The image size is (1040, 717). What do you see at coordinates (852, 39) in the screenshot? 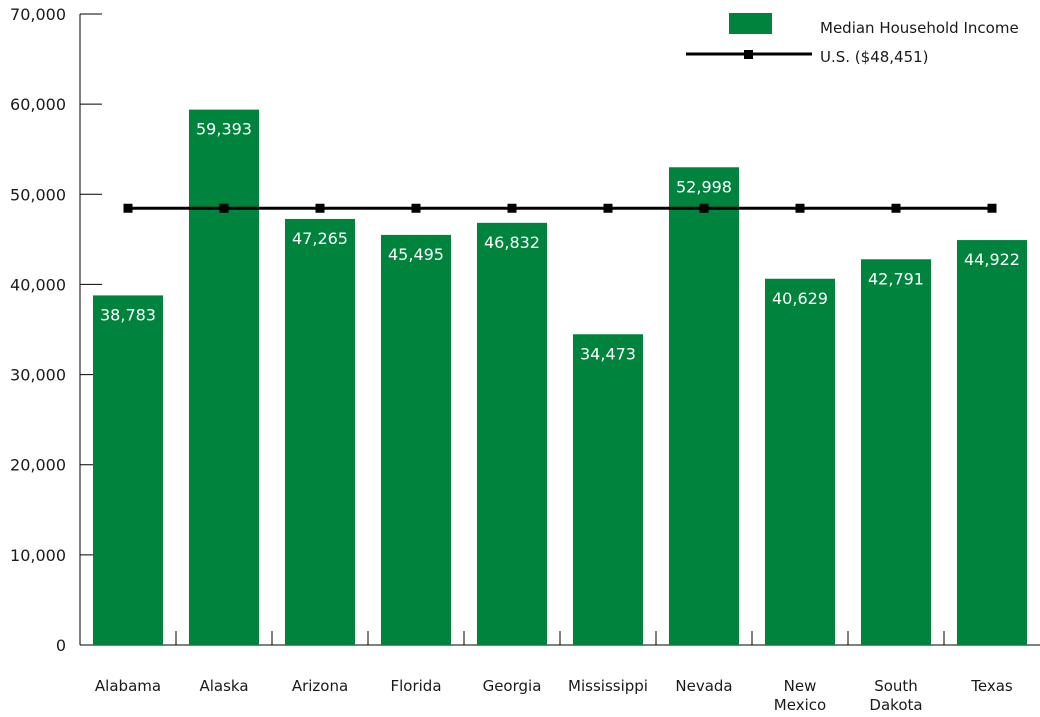
I see `legend: Median Household Income U.S. ($48,451)` at bounding box center [852, 39].